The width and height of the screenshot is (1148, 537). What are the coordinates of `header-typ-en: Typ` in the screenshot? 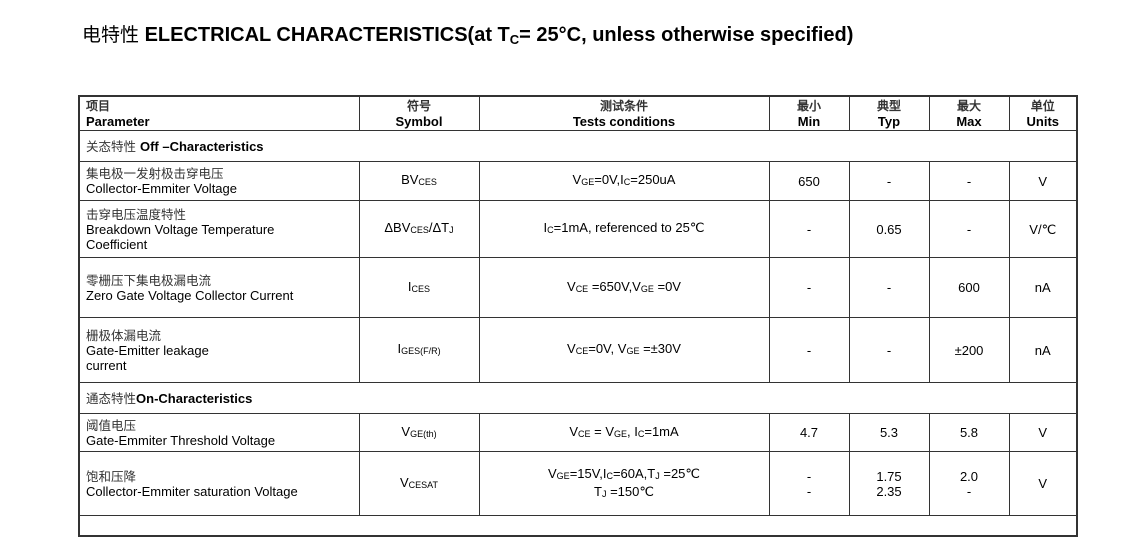 It's located at (889, 121).